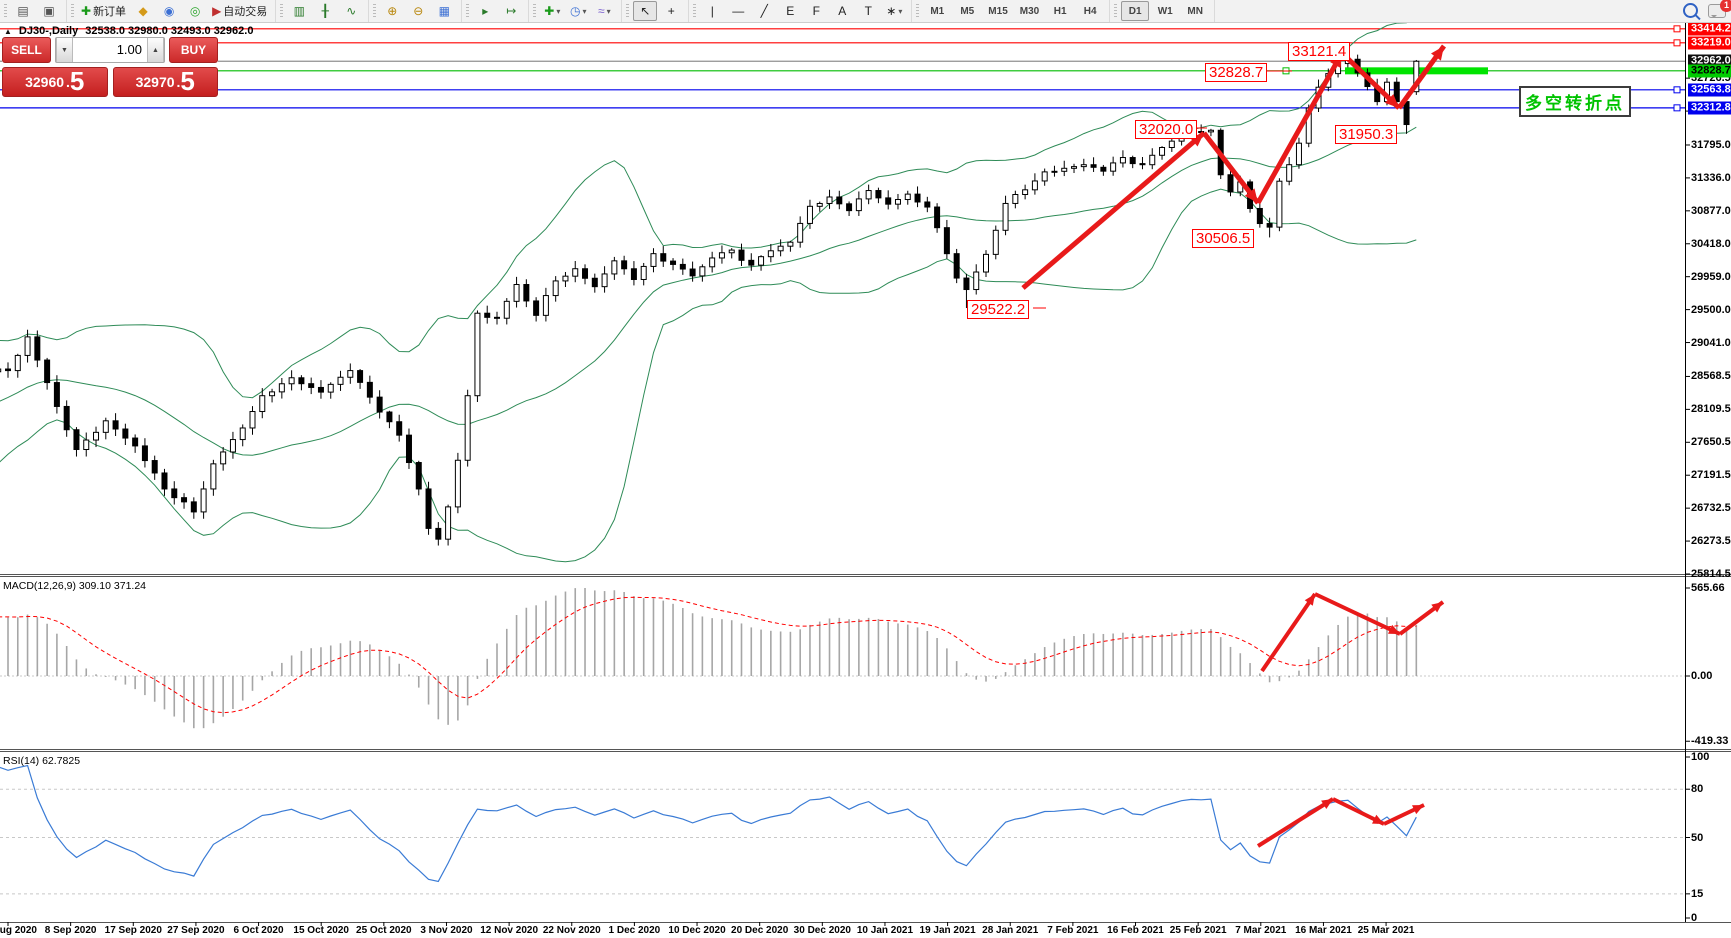 The width and height of the screenshot is (1731, 938). I want to click on new-order-button: ✚ 新订单, so click(103, 11).